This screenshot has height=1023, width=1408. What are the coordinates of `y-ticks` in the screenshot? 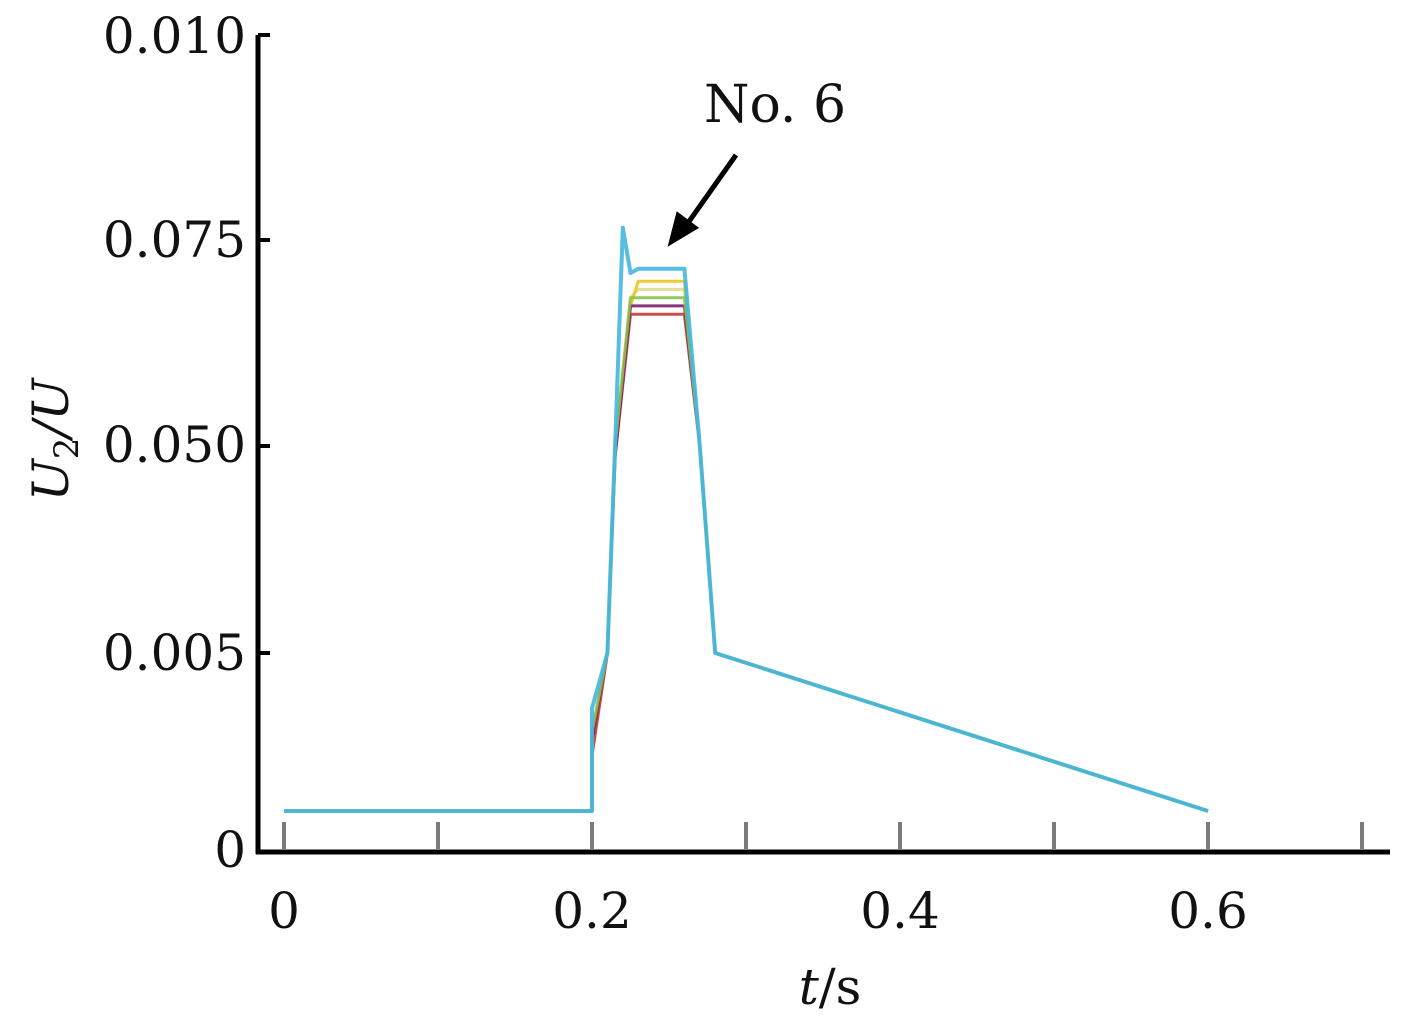 It's located at (264, 443).